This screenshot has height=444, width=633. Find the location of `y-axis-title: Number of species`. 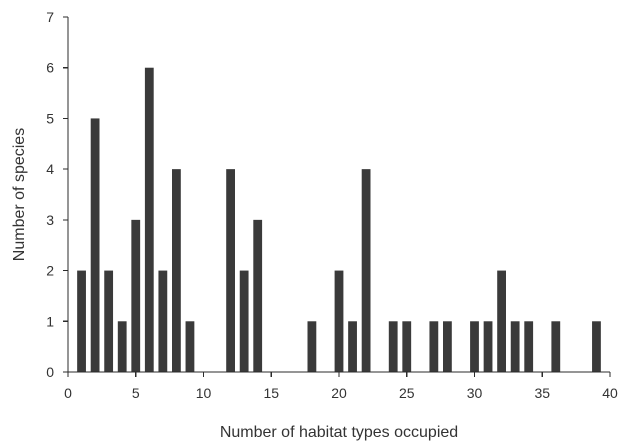

y-axis-title: Number of species is located at coordinates (19, 194).